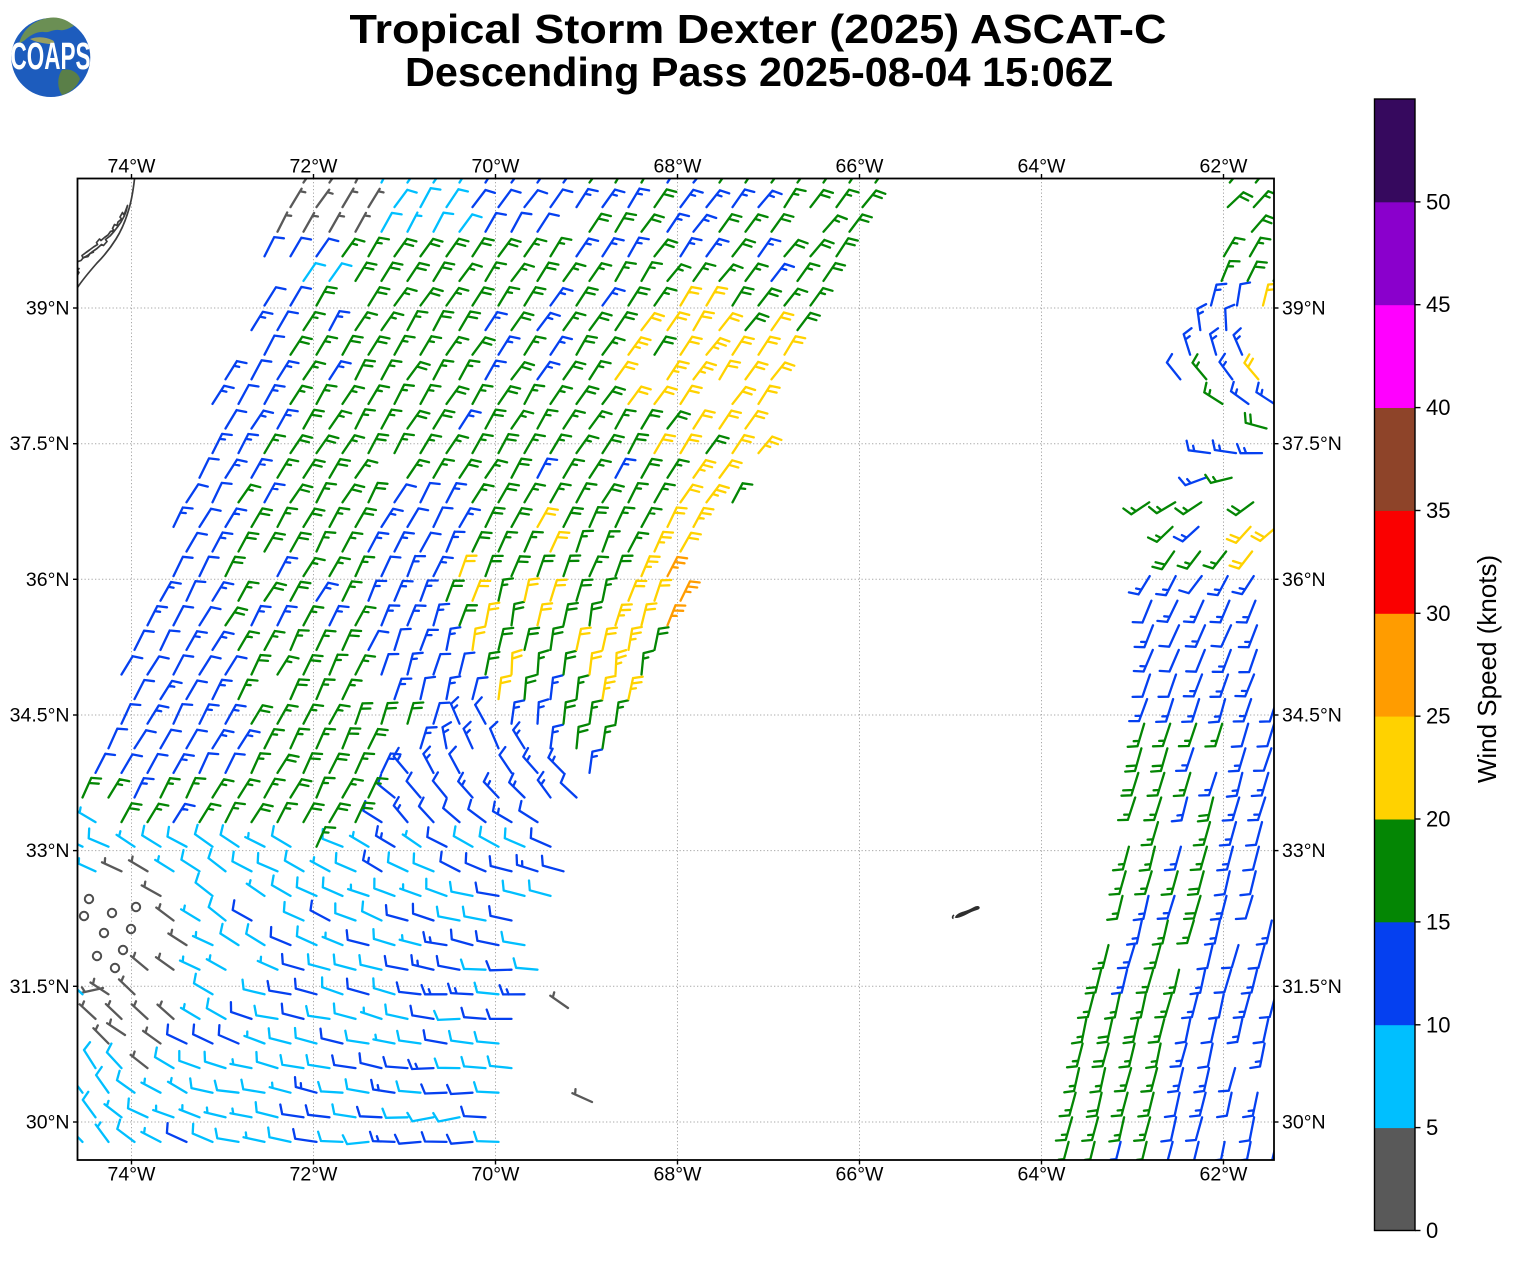 The height and width of the screenshot is (1269, 1513). I want to click on svg-text: 30, so click(1438, 613).